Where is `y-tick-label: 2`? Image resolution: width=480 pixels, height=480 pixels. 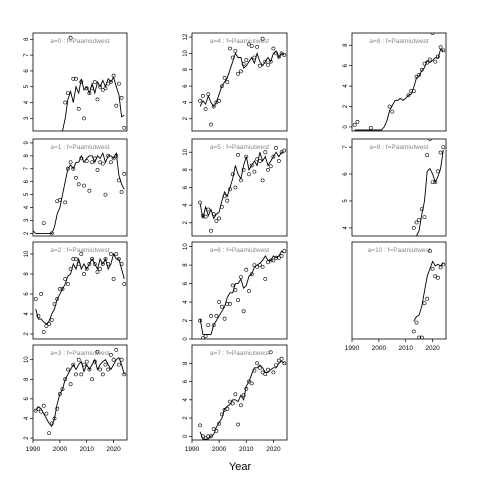 y-tick-label: 2 is located at coordinates (186, 320).